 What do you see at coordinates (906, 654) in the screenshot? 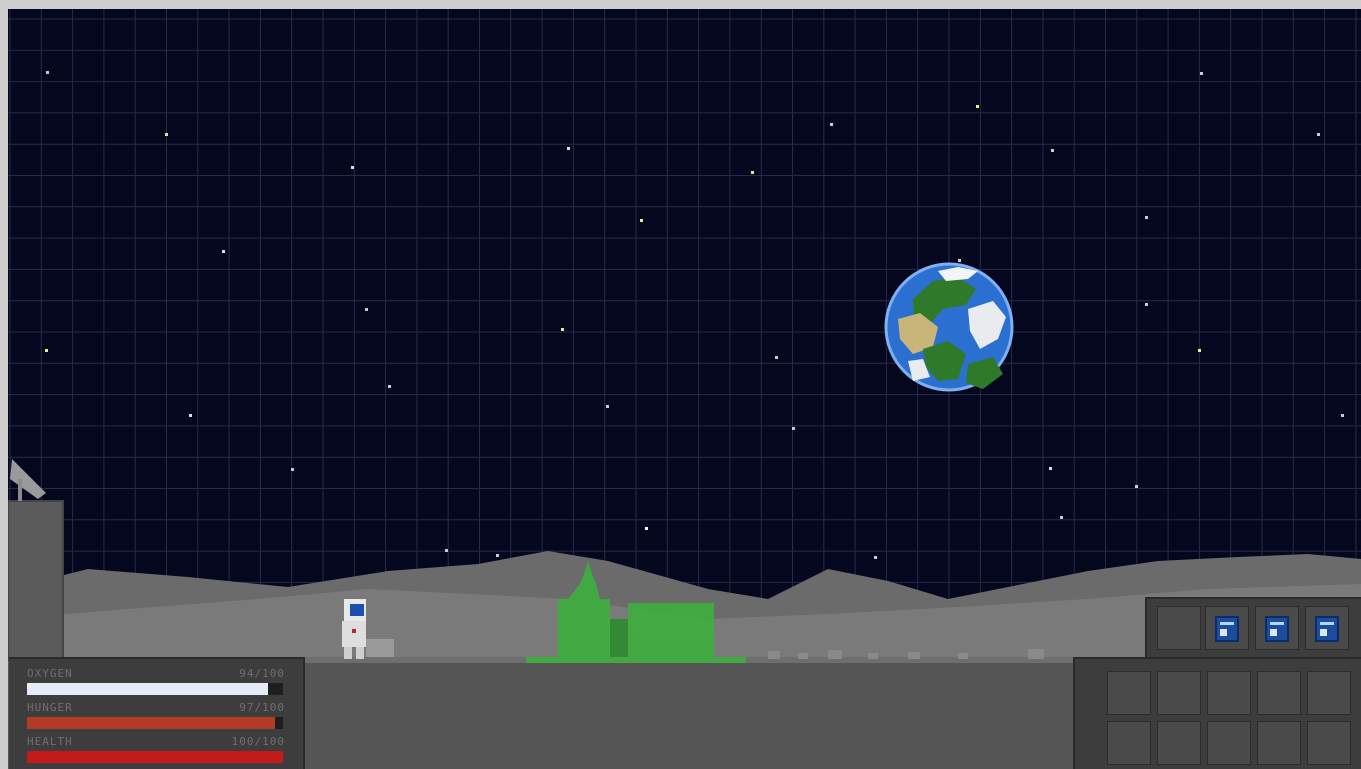
I see `rocks` at bounding box center [906, 654].